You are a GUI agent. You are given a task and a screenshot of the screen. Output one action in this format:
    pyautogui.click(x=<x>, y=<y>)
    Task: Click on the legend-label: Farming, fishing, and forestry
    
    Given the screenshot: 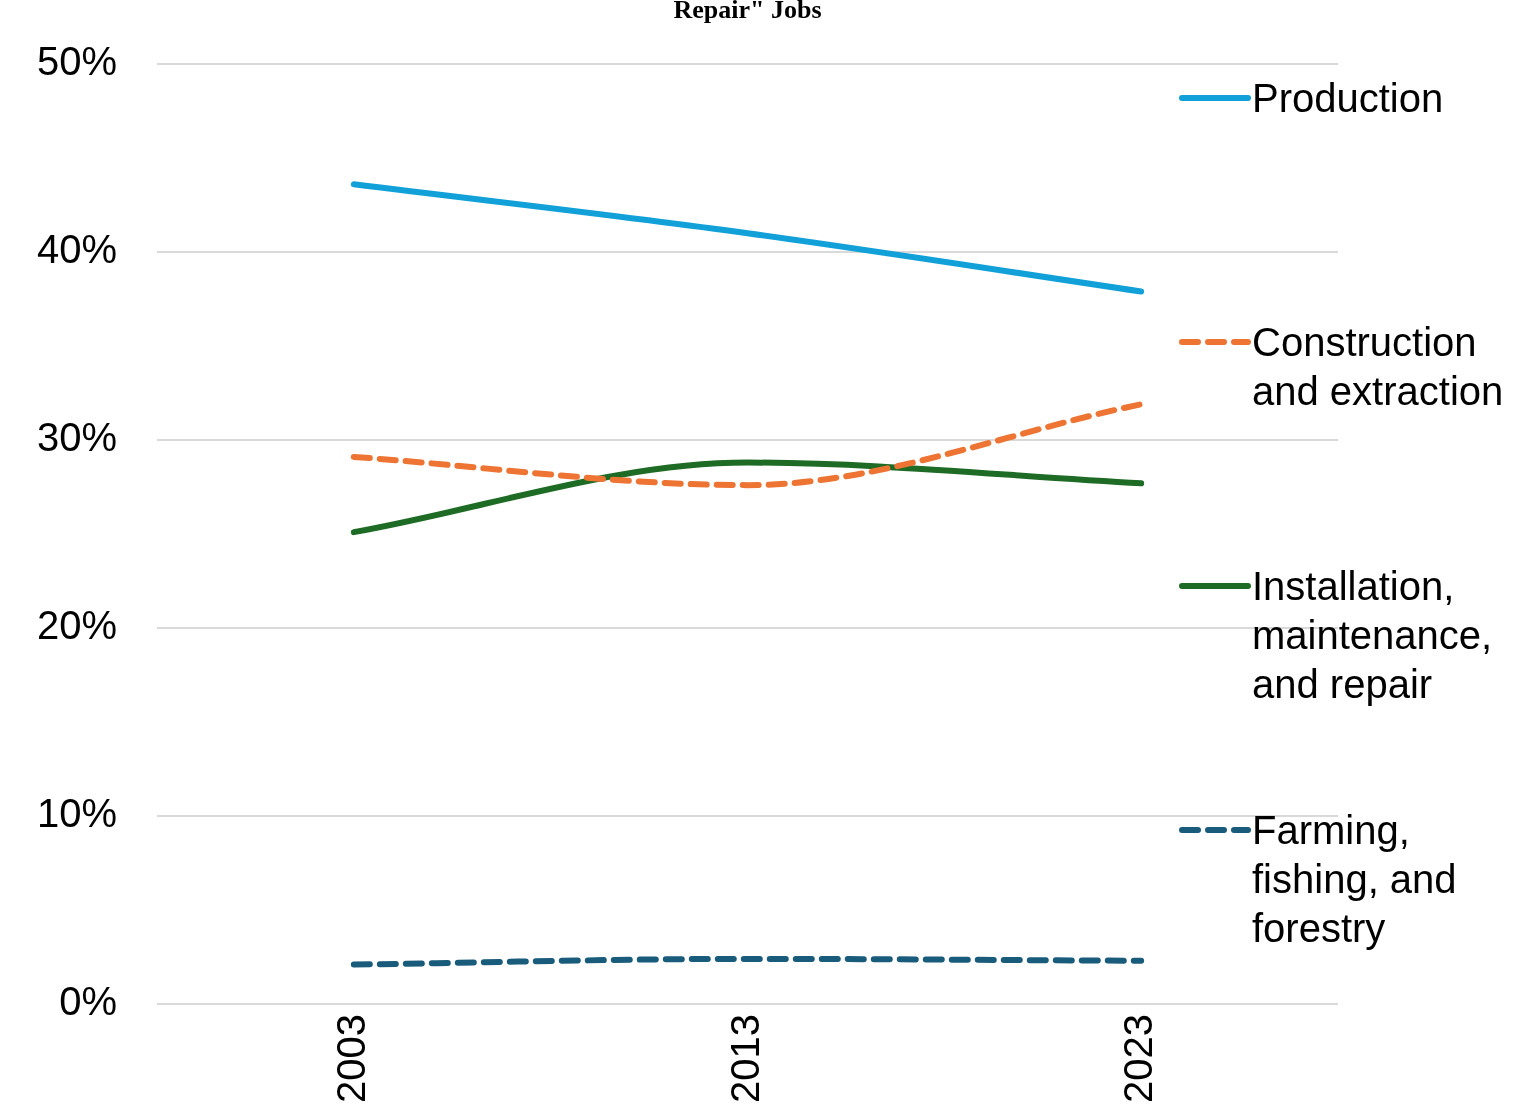 What is the action you would take?
    pyautogui.click(x=1355, y=879)
    